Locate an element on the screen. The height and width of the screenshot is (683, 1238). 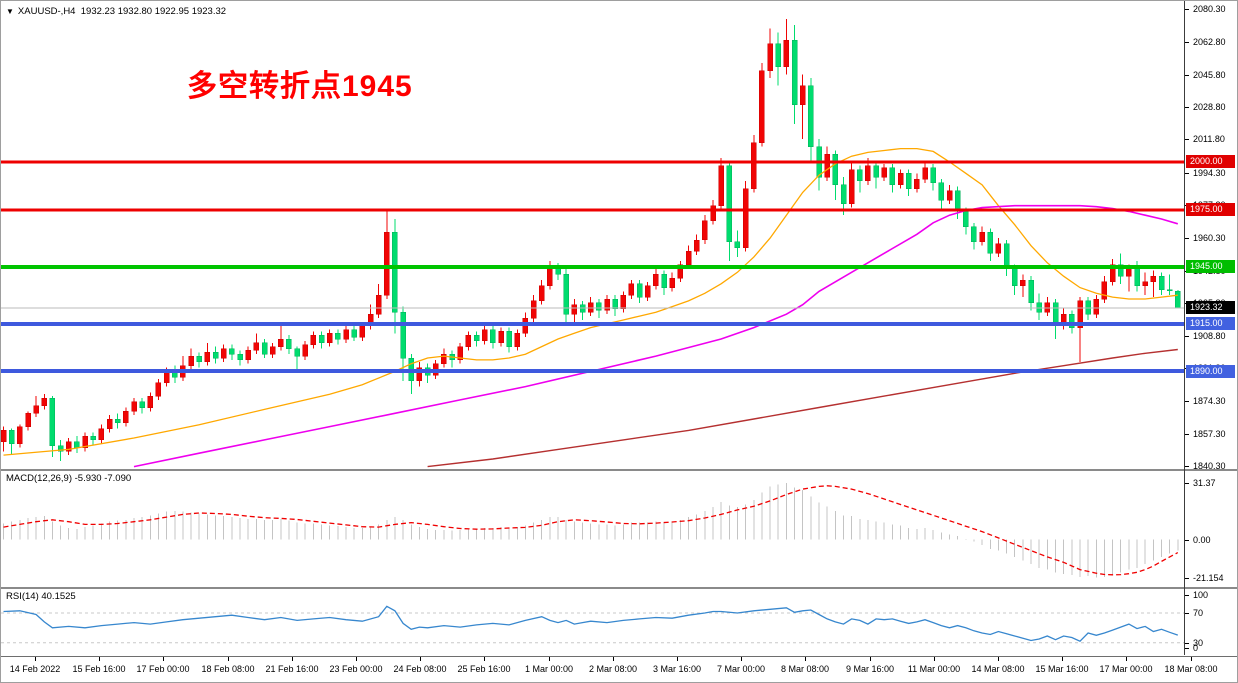
time-label: 25 Feb 16:00 is located at coordinates (484, 669).